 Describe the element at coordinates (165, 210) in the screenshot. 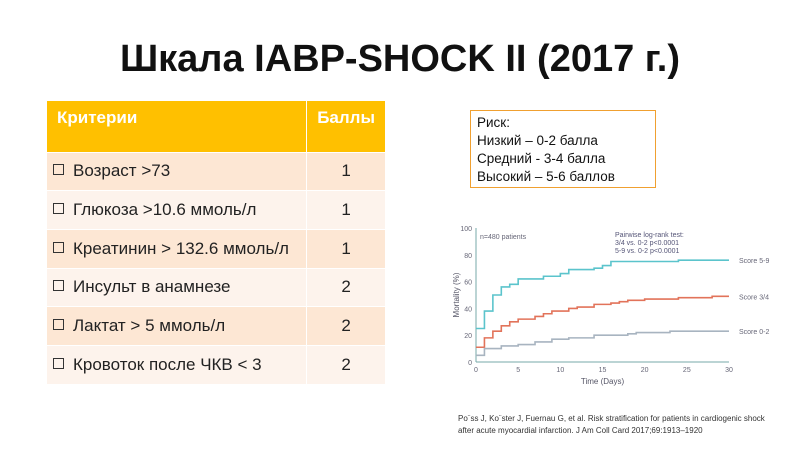

I see `criterion-label: Глюкоза >10.6 ммоль/л` at that location.